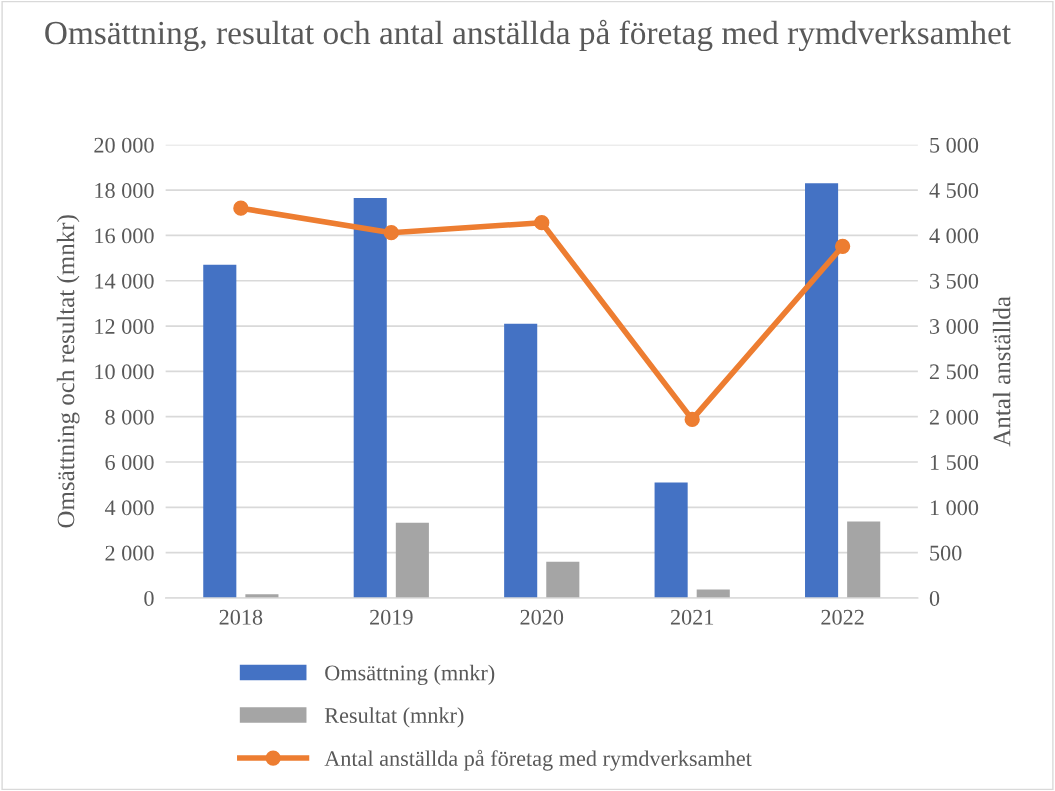  Describe the element at coordinates (842, 617) in the screenshot. I see `x-tick-label: 2022` at that location.